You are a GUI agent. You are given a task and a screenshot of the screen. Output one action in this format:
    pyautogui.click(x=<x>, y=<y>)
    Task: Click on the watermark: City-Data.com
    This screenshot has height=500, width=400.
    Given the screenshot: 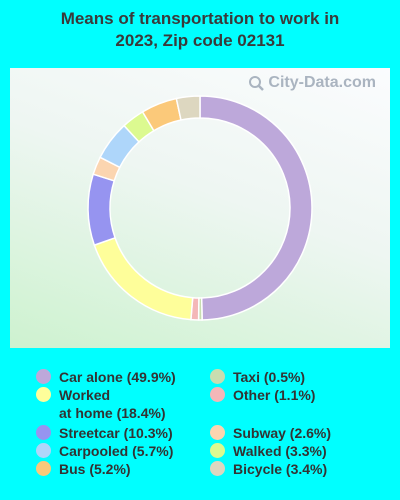 What is the action you would take?
    pyautogui.click(x=312, y=83)
    